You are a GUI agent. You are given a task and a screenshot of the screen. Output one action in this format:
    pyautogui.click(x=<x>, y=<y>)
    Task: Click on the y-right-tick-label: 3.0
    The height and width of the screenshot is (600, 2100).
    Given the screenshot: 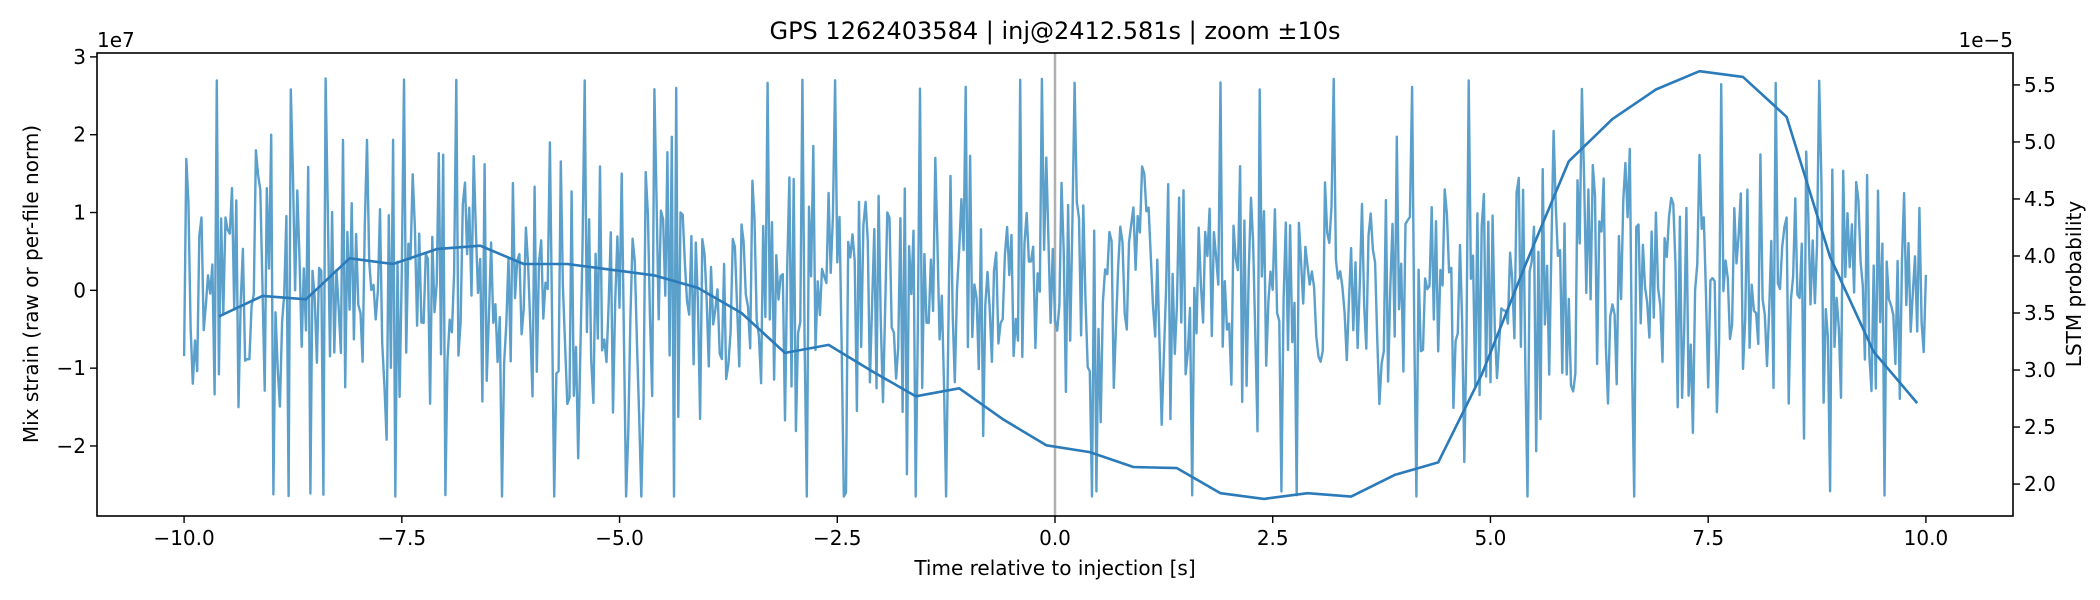 What is the action you would take?
    pyautogui.click(x=2040, y=370)
    